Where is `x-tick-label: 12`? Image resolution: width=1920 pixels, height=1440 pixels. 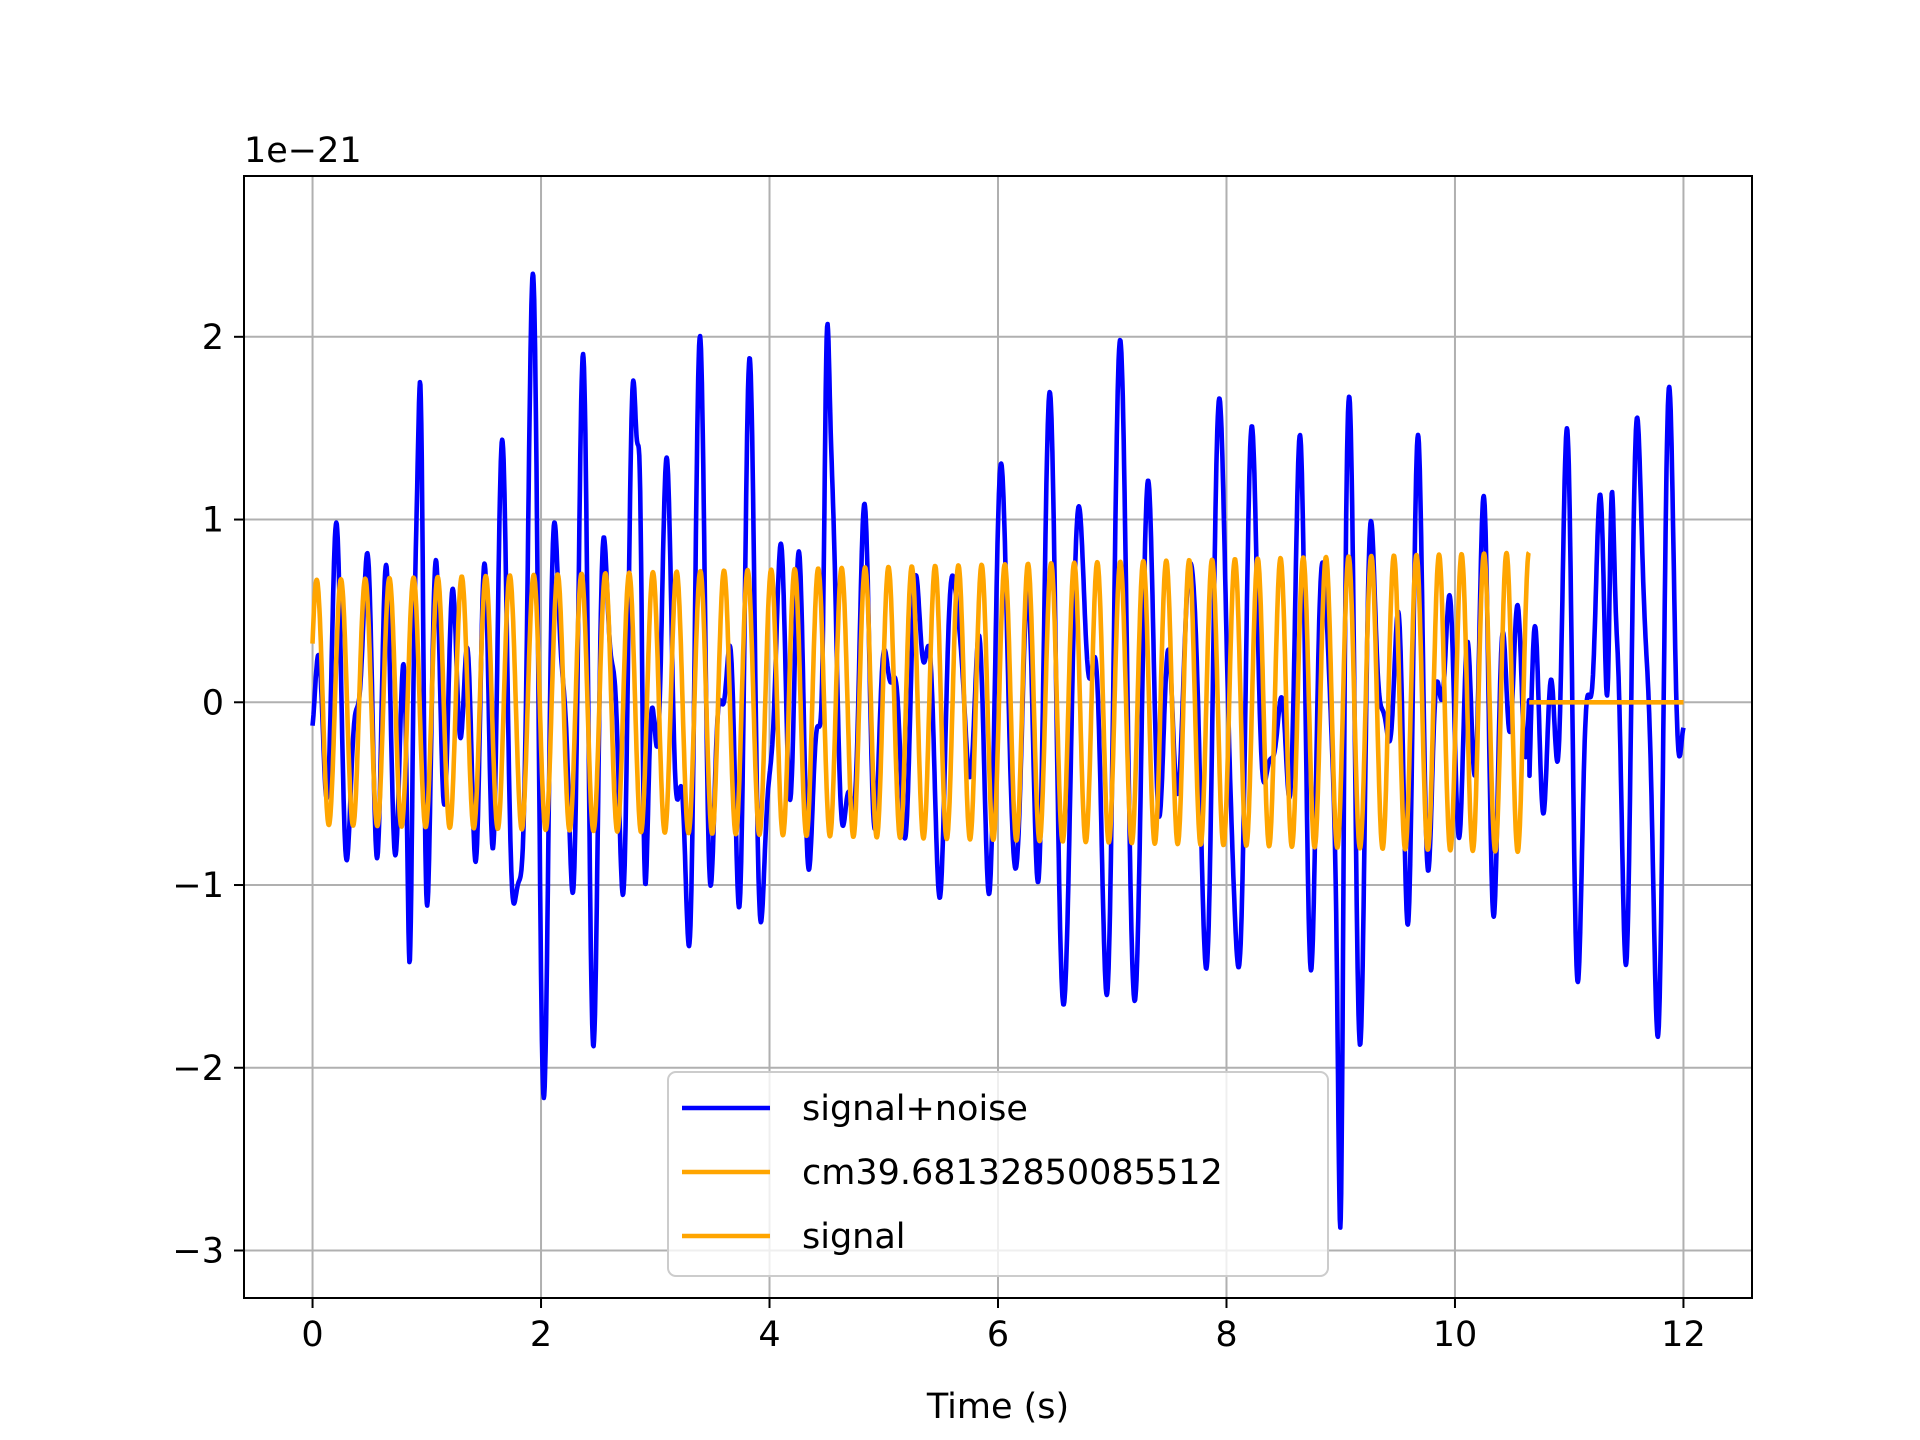
x-tick-label: 12 is located at coordinates (1683, 1335).